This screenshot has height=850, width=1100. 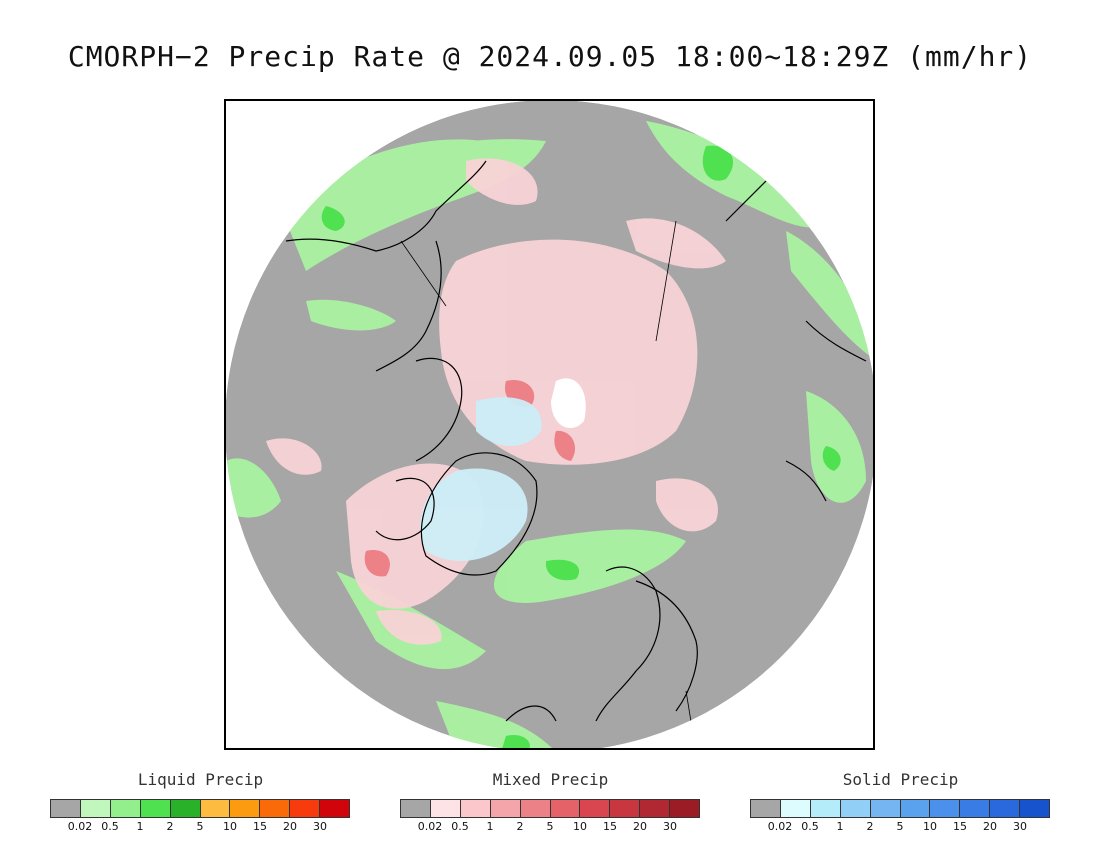 I want to click on legend-liquid-ticks: 0.02 0.5 1 2 5 10 15 20 30, so click(x=200, y=827).